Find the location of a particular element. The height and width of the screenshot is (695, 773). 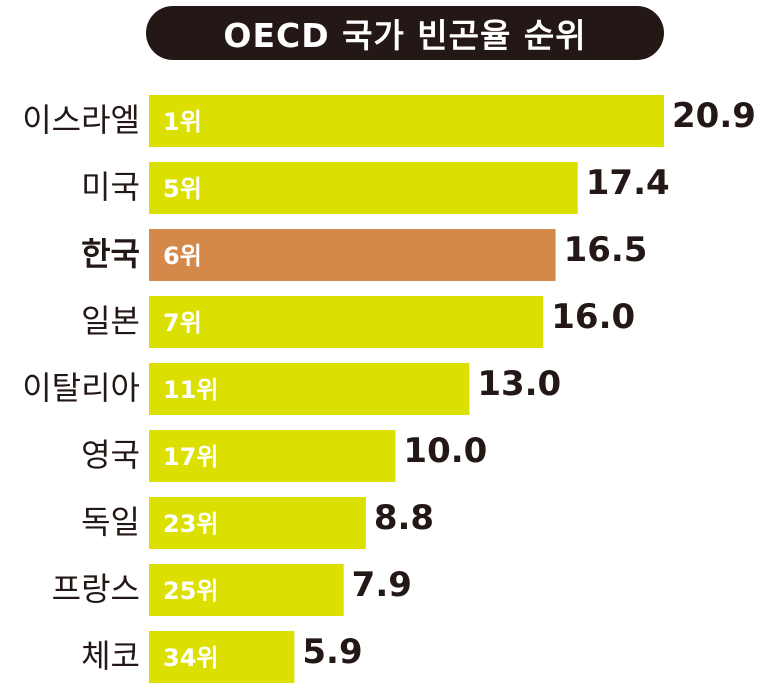

value-label-8: 5.9 is located at coordinates (332, 652).